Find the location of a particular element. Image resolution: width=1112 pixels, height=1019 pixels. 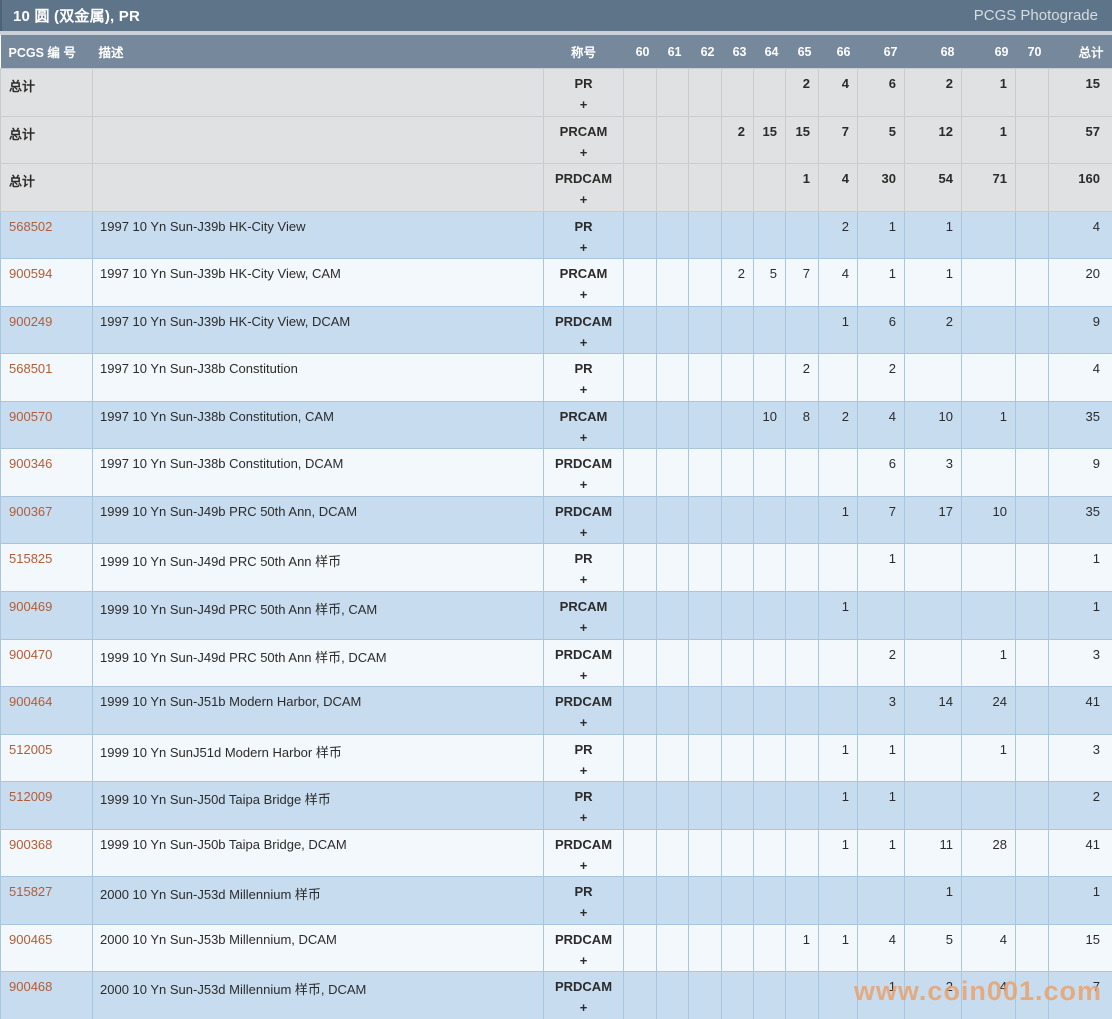

pcgs-number-link: 900469 is located at coordinates (46, 615).